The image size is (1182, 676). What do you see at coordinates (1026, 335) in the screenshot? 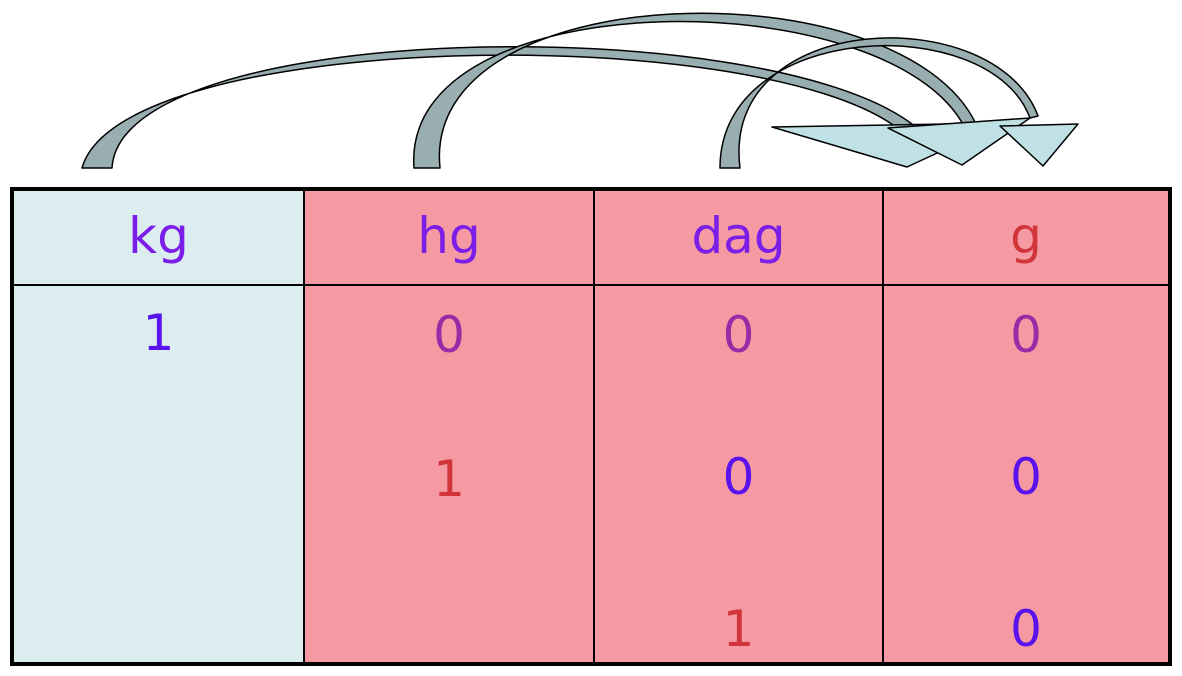
I see `value-g-row-1: 0` at bounding box center [1026, 335].